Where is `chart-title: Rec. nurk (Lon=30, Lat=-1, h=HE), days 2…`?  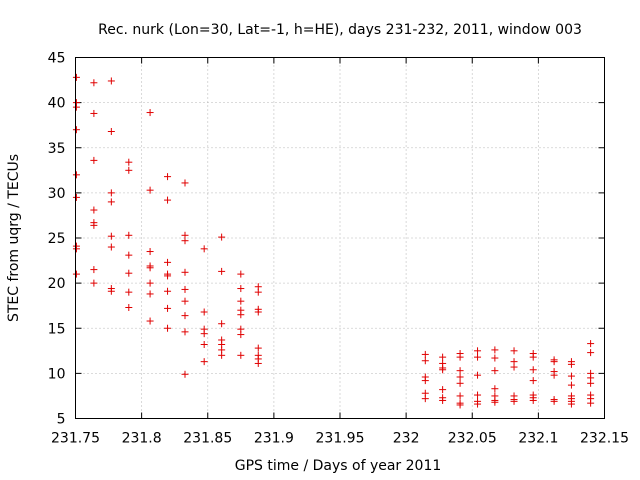
chart-title: Rec. nurk (Lon=30, Lat=-1, h=HE), days 2… is located at coordinates (340, 30).